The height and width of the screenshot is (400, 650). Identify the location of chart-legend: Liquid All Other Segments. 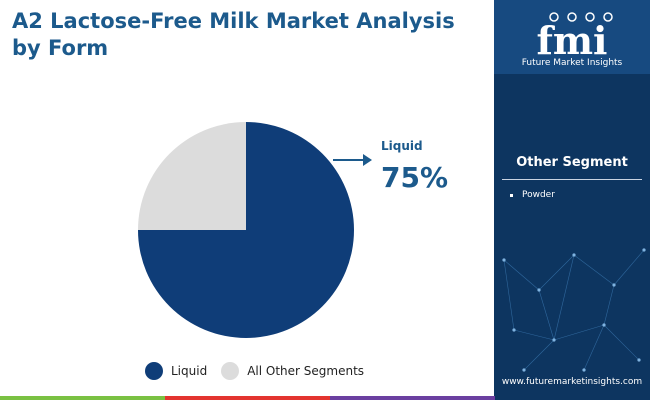
(261, 371).